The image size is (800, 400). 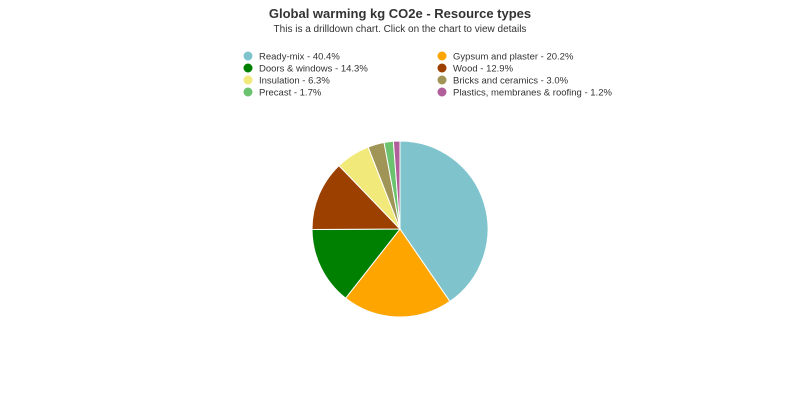 I want to click on pie-slice-plastics-membranes-roofing, so click(x=396, y=185).